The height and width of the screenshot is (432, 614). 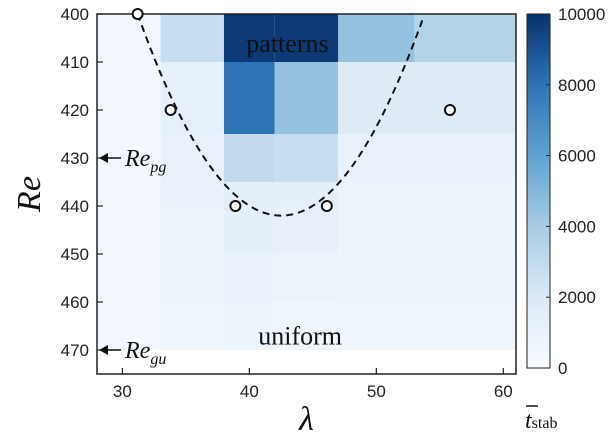 I want to click on colorbar-label: tstab, so click(x=541, y=418).